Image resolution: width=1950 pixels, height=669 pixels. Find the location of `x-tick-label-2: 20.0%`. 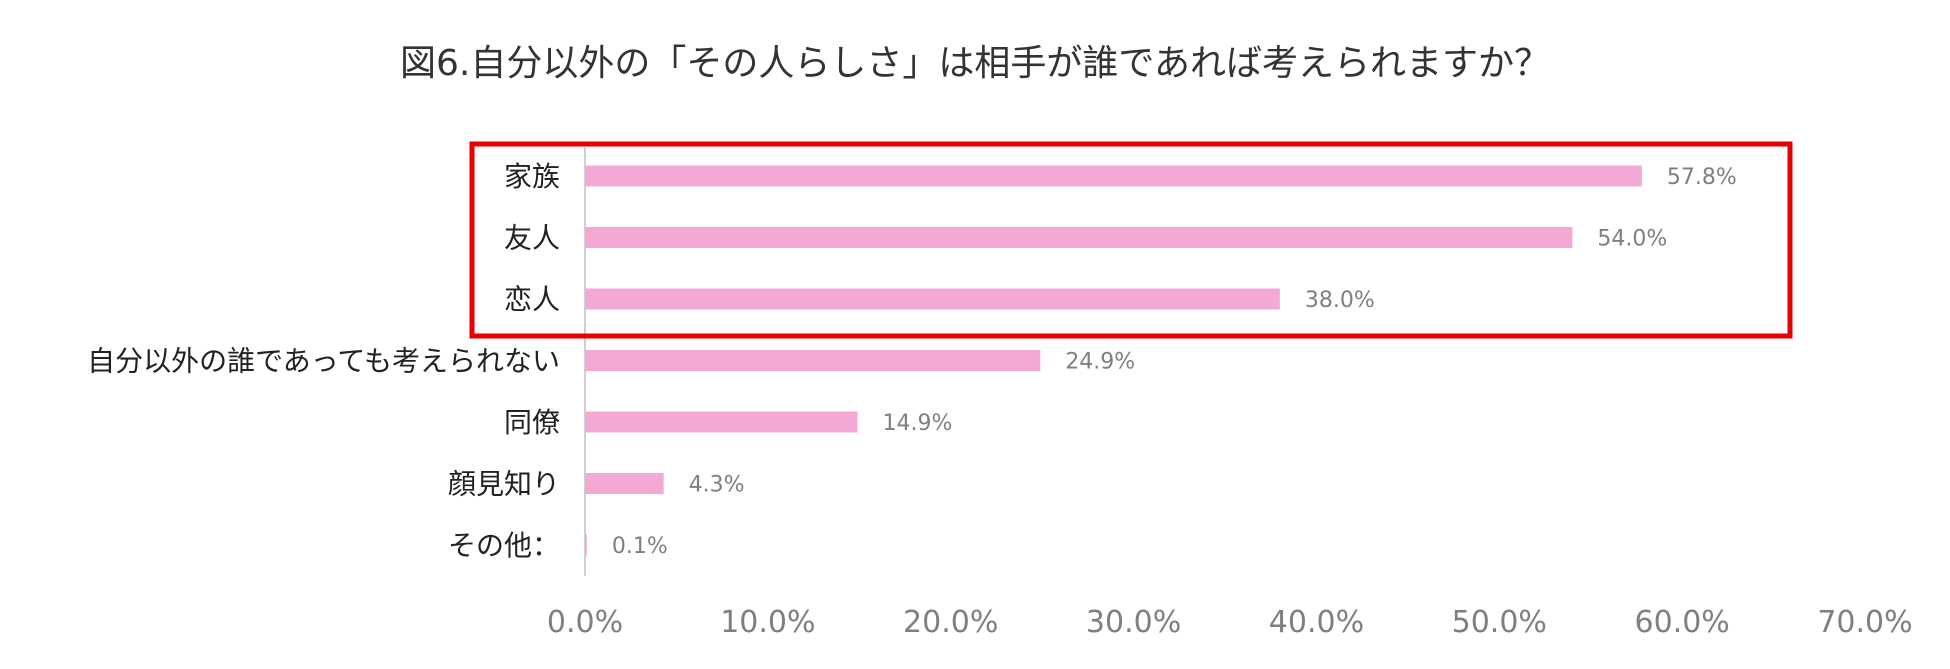

x-tick-label-2: 20.0% is located at coordinates (950, 622).